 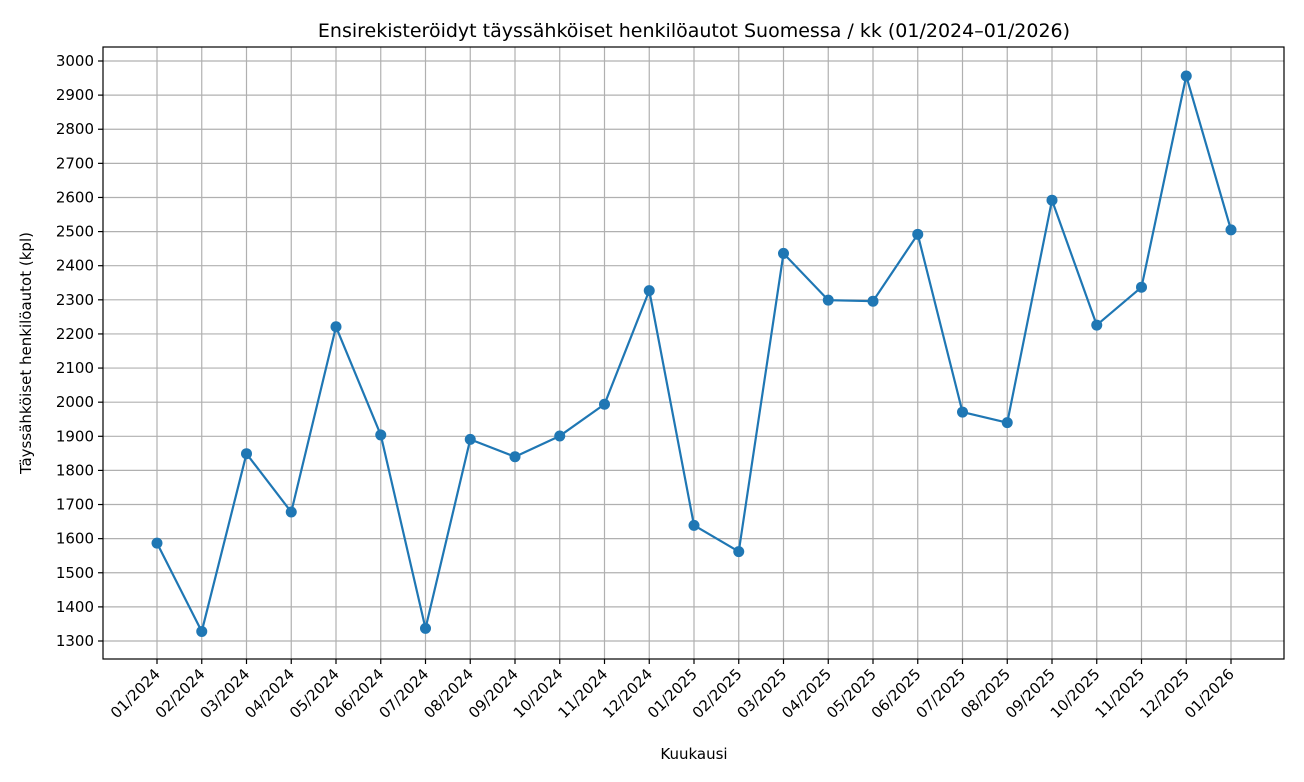 What do you see at coordinates (75, 61) in the screenshot?
I see `y-tick-label: 3000` at bounding box center [75, 61].